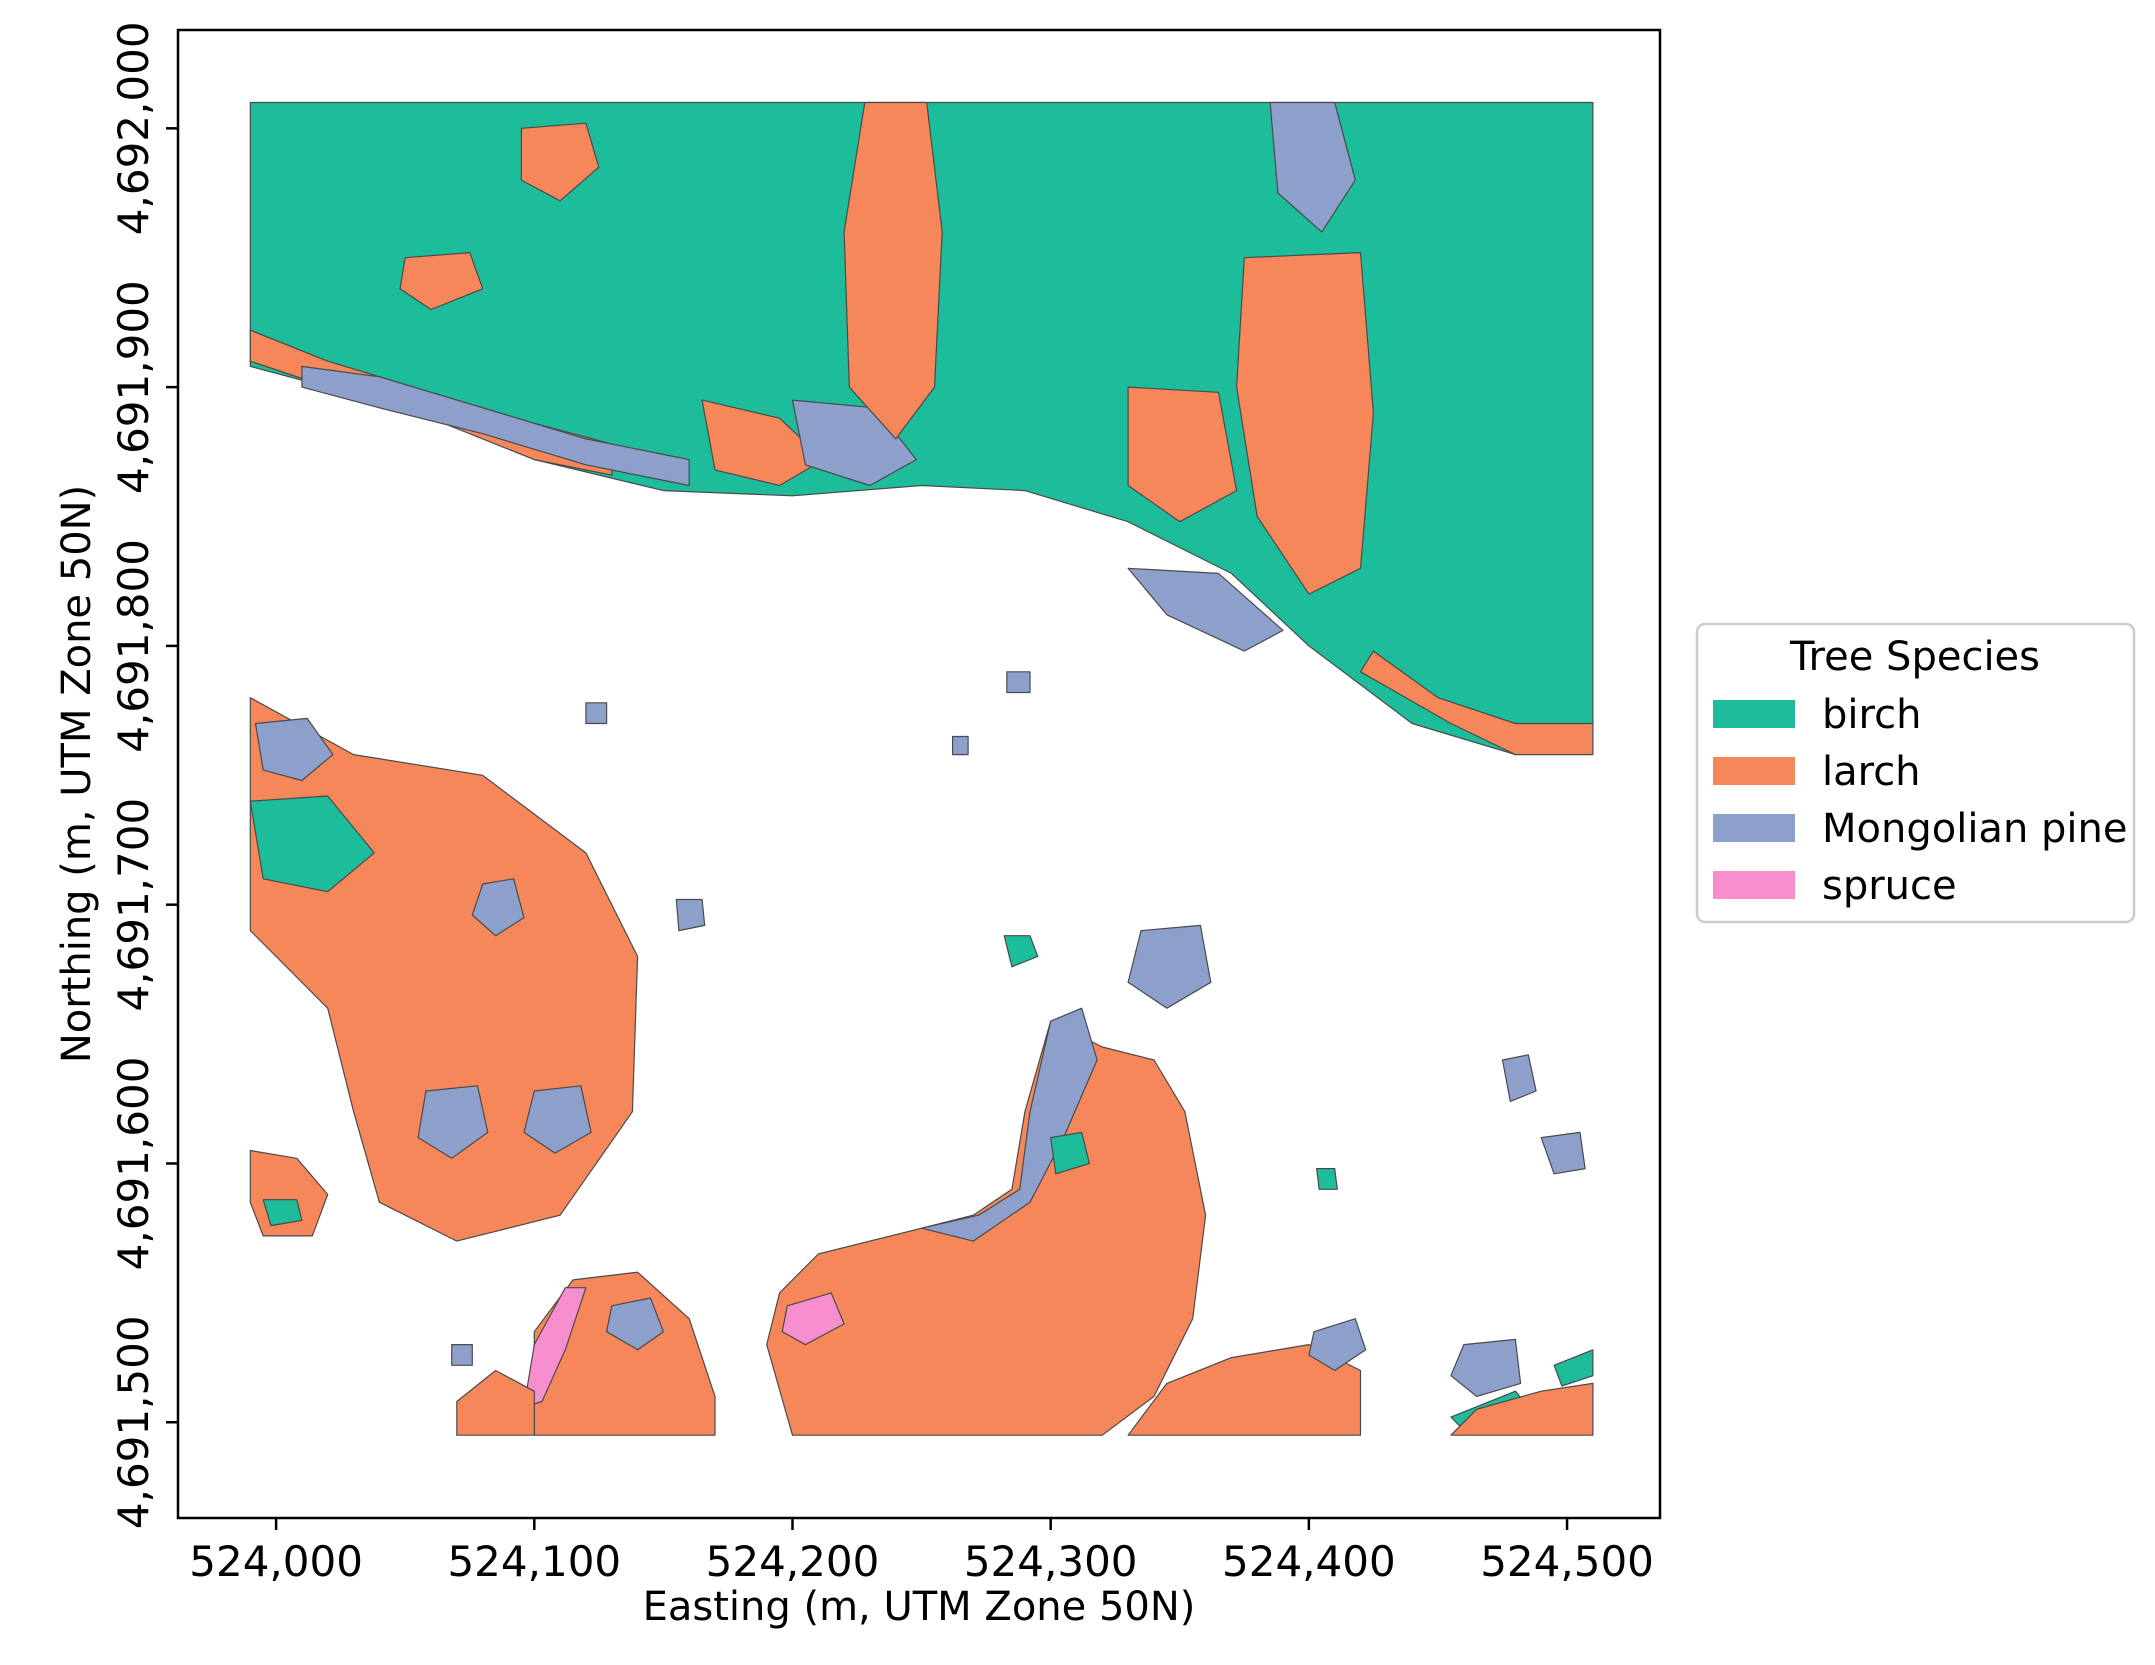 This screenshot has width=2155, height=1665. I want to click on x-tick-label: 524,300, so click(1051, 1561).